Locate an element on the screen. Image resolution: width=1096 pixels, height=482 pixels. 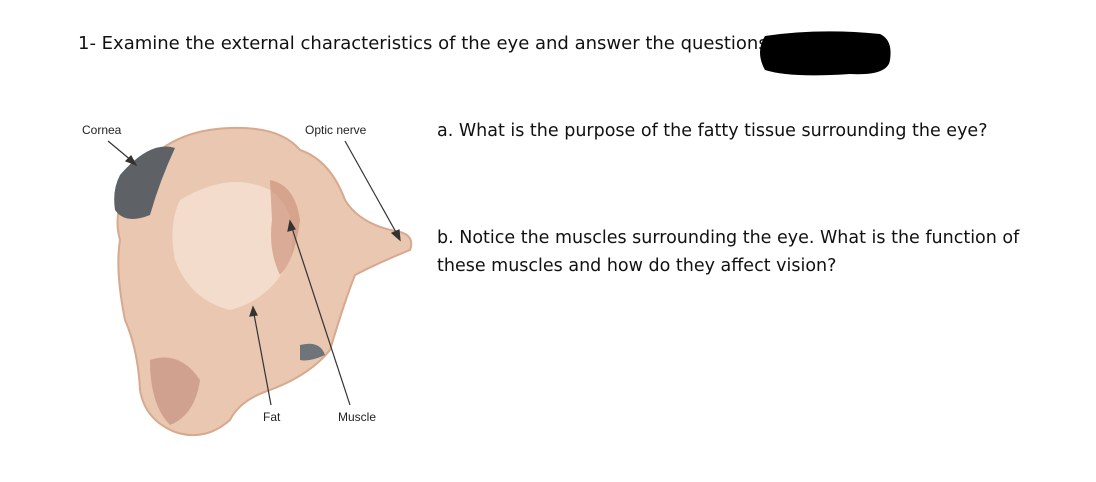
cornea is located at coordinates (144, 182).